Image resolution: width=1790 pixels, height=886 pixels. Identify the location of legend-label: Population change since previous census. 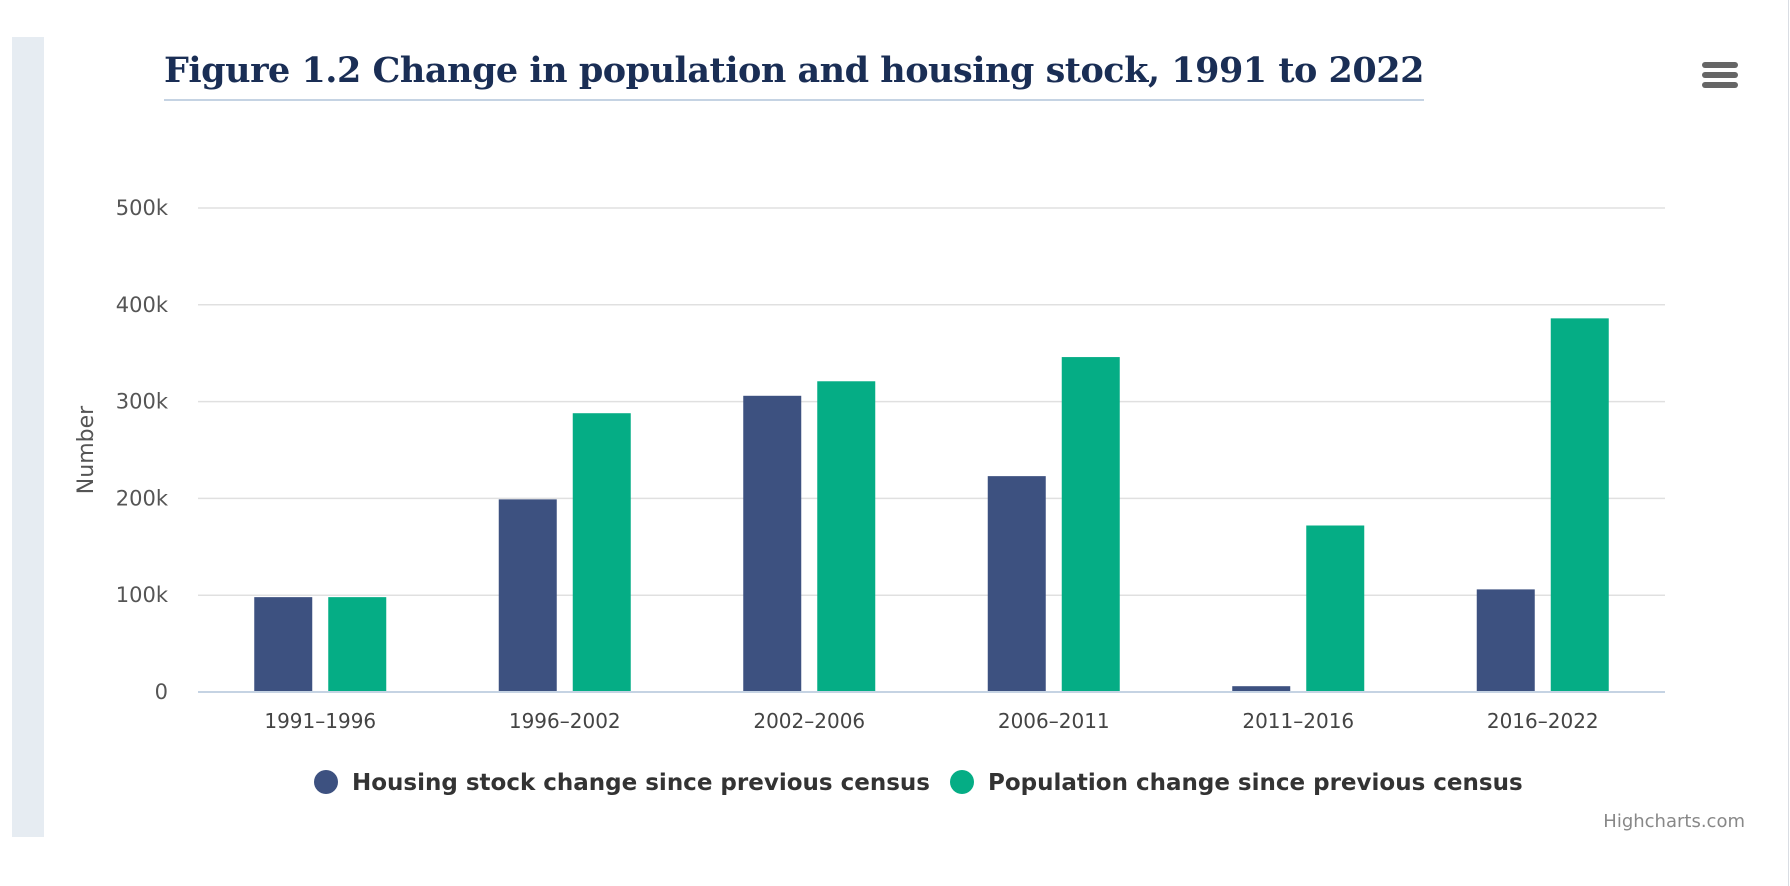
(1255, 783).